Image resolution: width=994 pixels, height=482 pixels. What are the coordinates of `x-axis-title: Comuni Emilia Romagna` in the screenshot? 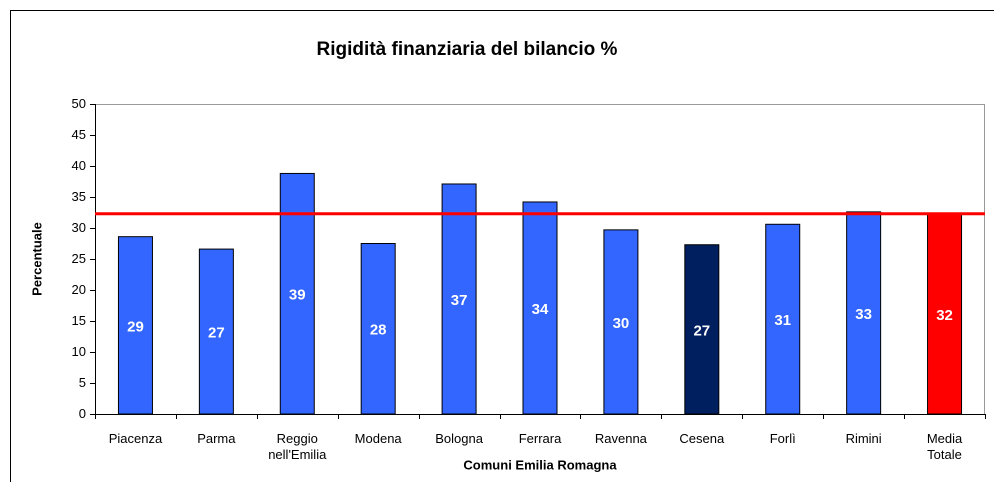 It's located at (540, 464).